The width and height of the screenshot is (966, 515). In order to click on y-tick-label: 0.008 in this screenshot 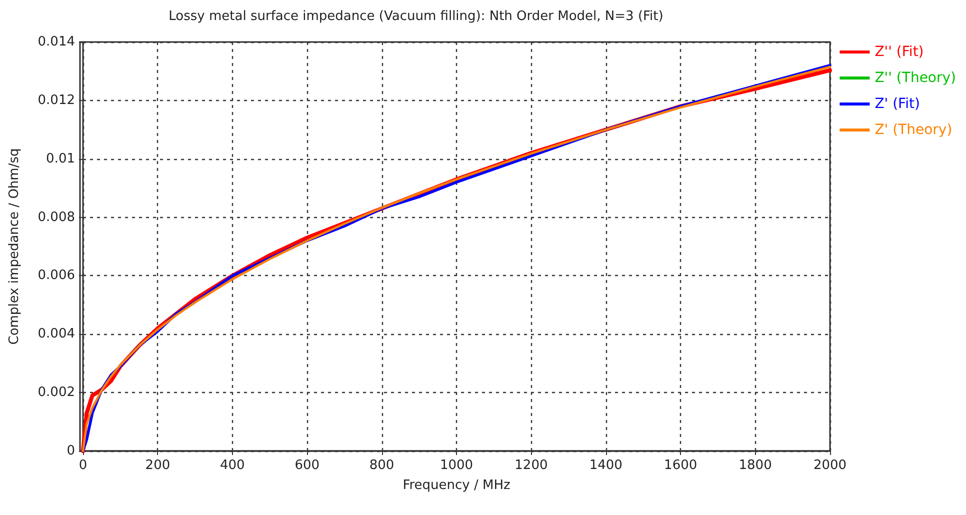, I will do `click(56, 217)`.